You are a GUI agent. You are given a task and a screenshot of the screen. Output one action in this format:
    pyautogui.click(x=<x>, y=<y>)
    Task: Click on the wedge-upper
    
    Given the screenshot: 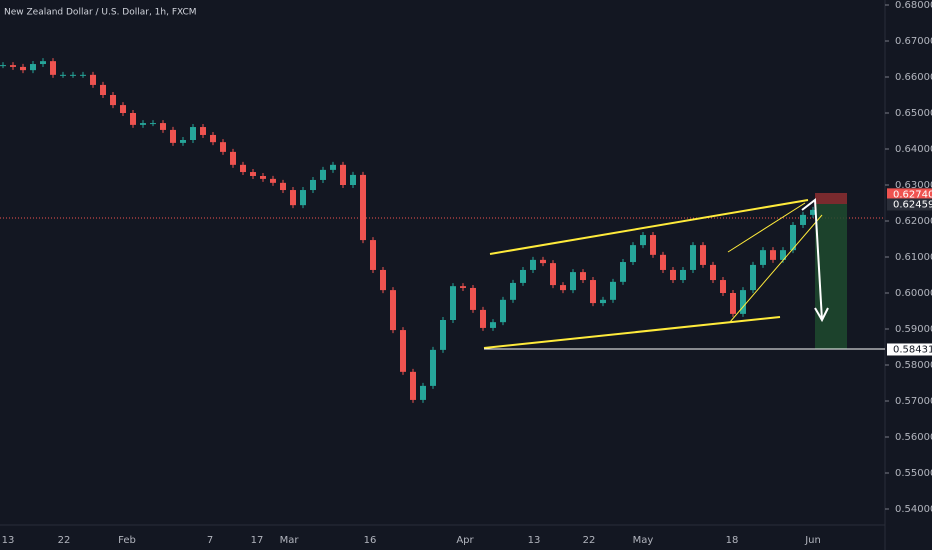 What is the action you would take?
    pyautogui.click(x=766, y=227)
    